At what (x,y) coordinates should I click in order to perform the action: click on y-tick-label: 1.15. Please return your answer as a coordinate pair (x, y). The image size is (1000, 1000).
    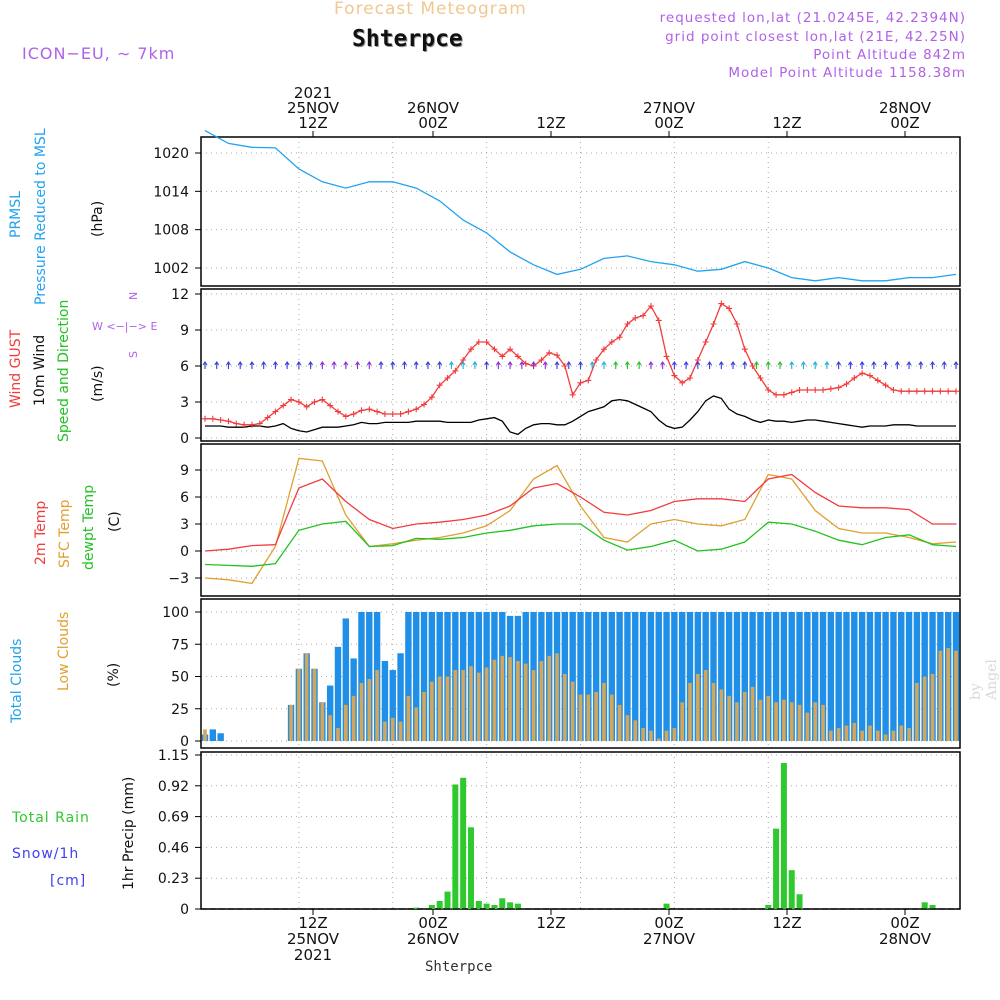
    Looking at the image, I should click on (173, 756).